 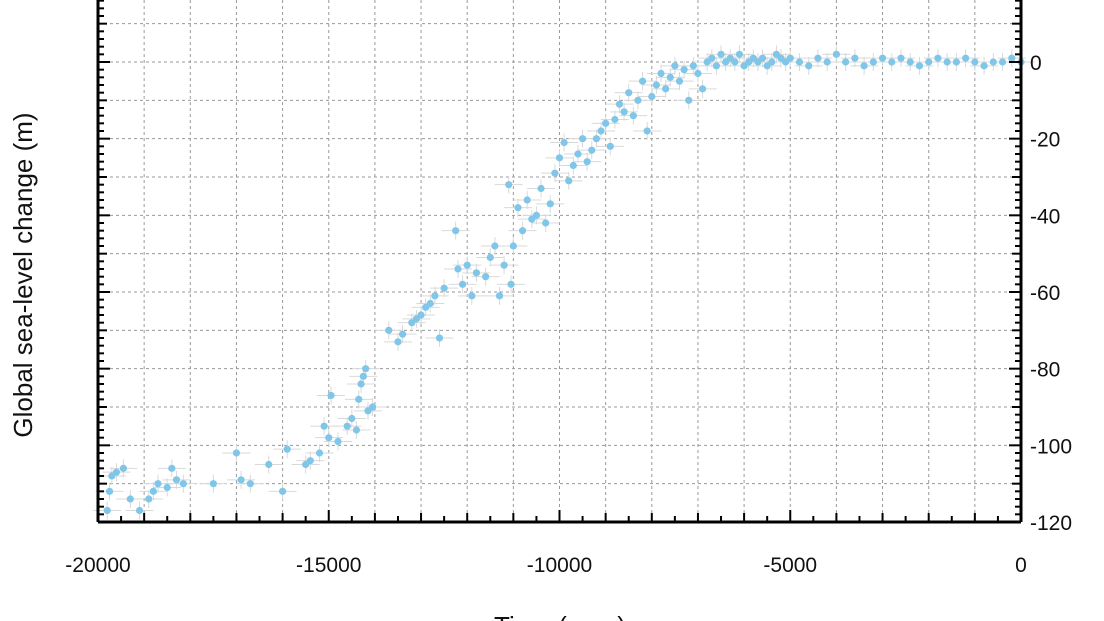 What do you see at coordinates (1051, 446) in the screenshot?
I see `y-tick-label: -100` at bounding box center [1051, 446].